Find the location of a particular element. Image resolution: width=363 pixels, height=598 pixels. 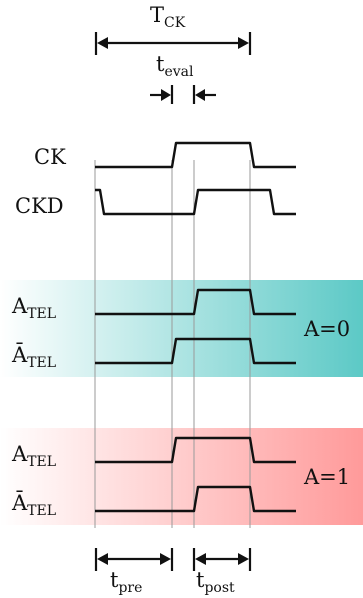

eval-dimension is located at coordinates (183, 94).